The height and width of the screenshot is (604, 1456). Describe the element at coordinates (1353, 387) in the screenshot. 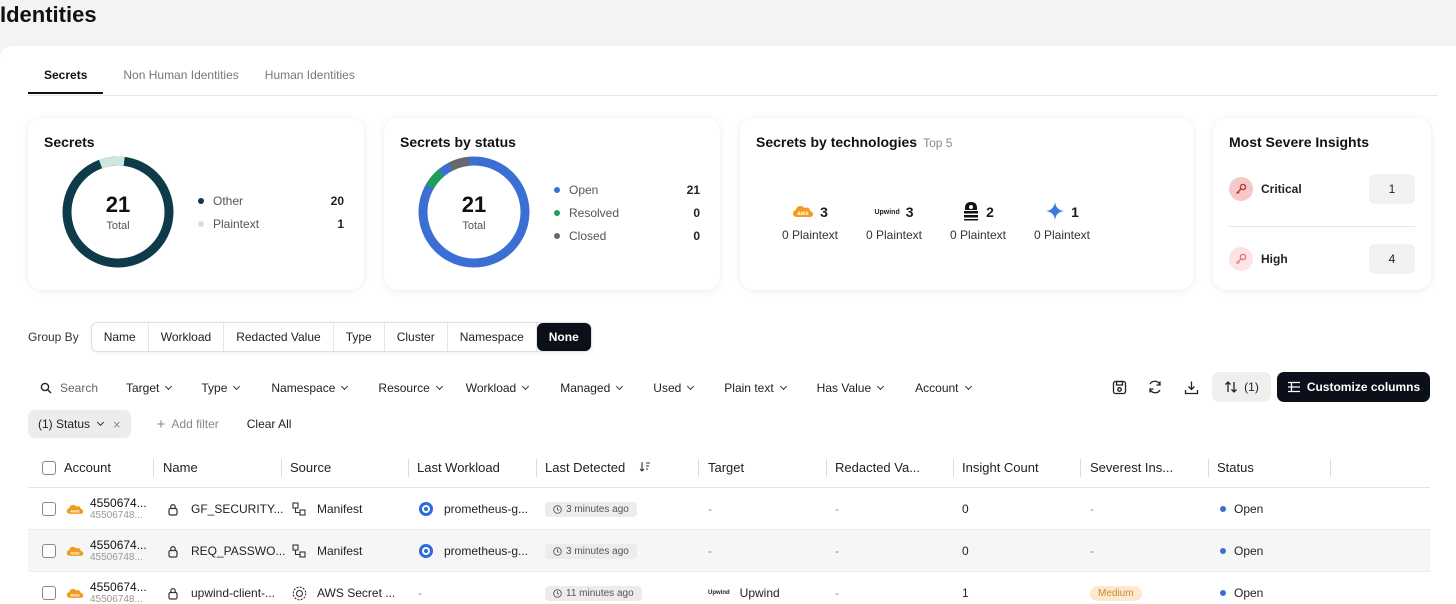

I see `customize-columns-button: Customize columns` at that location.